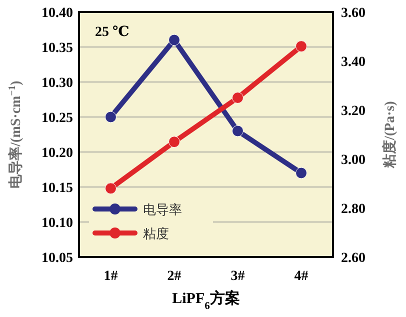 Image resolution: width=406 pixels, height=317 pixels. I want to click on y-tick-label: 10.20, so click(57, 153).